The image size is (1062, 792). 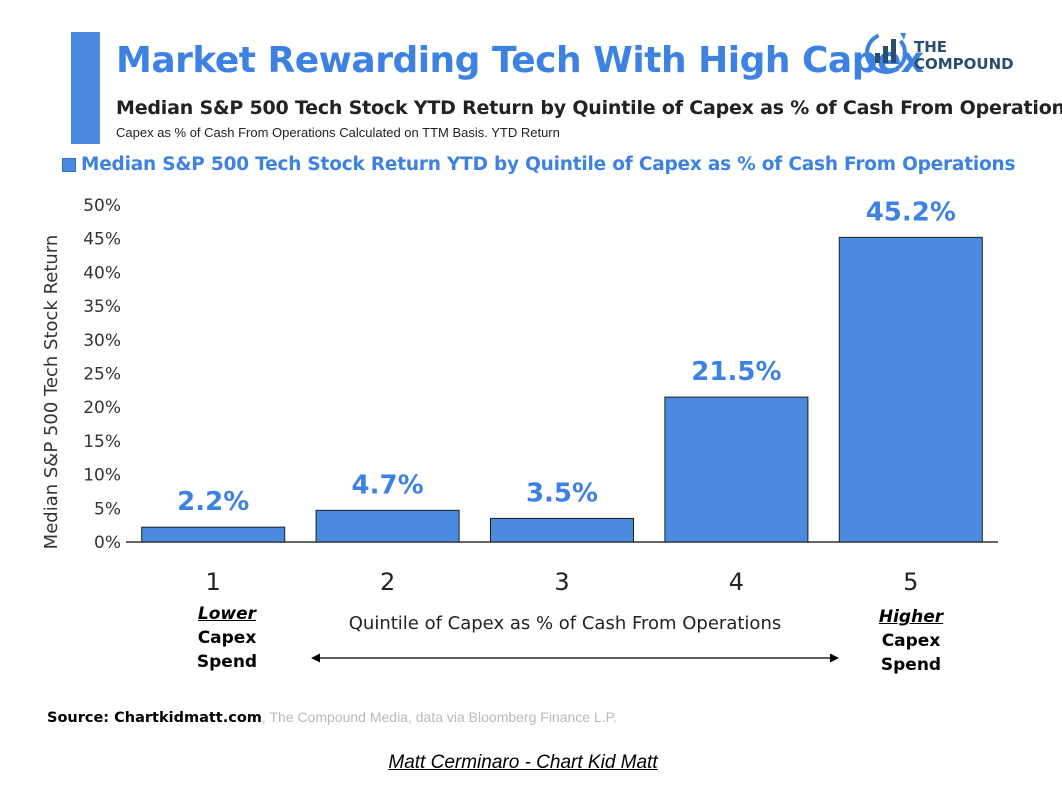 What do you see at coordinates (910, 582) in the screenshot?
I see `x-tick-label: 5` at bounding box center [910, 582].